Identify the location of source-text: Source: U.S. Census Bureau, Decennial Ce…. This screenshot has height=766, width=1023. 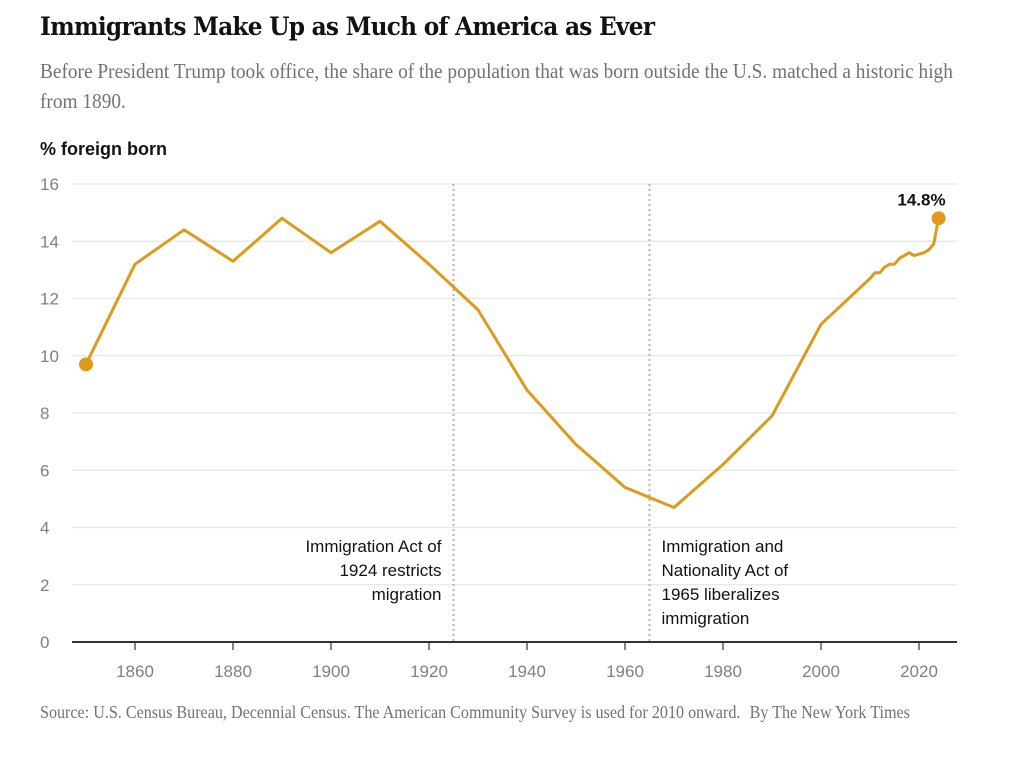
(390, 712).